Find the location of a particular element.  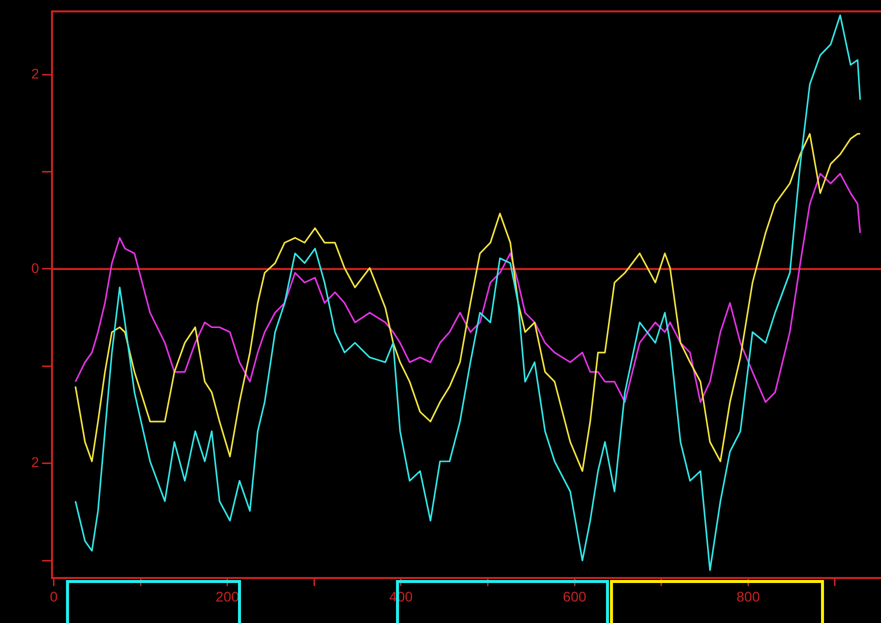

x-tick-label: 600 is located at coordinates (574, 596).